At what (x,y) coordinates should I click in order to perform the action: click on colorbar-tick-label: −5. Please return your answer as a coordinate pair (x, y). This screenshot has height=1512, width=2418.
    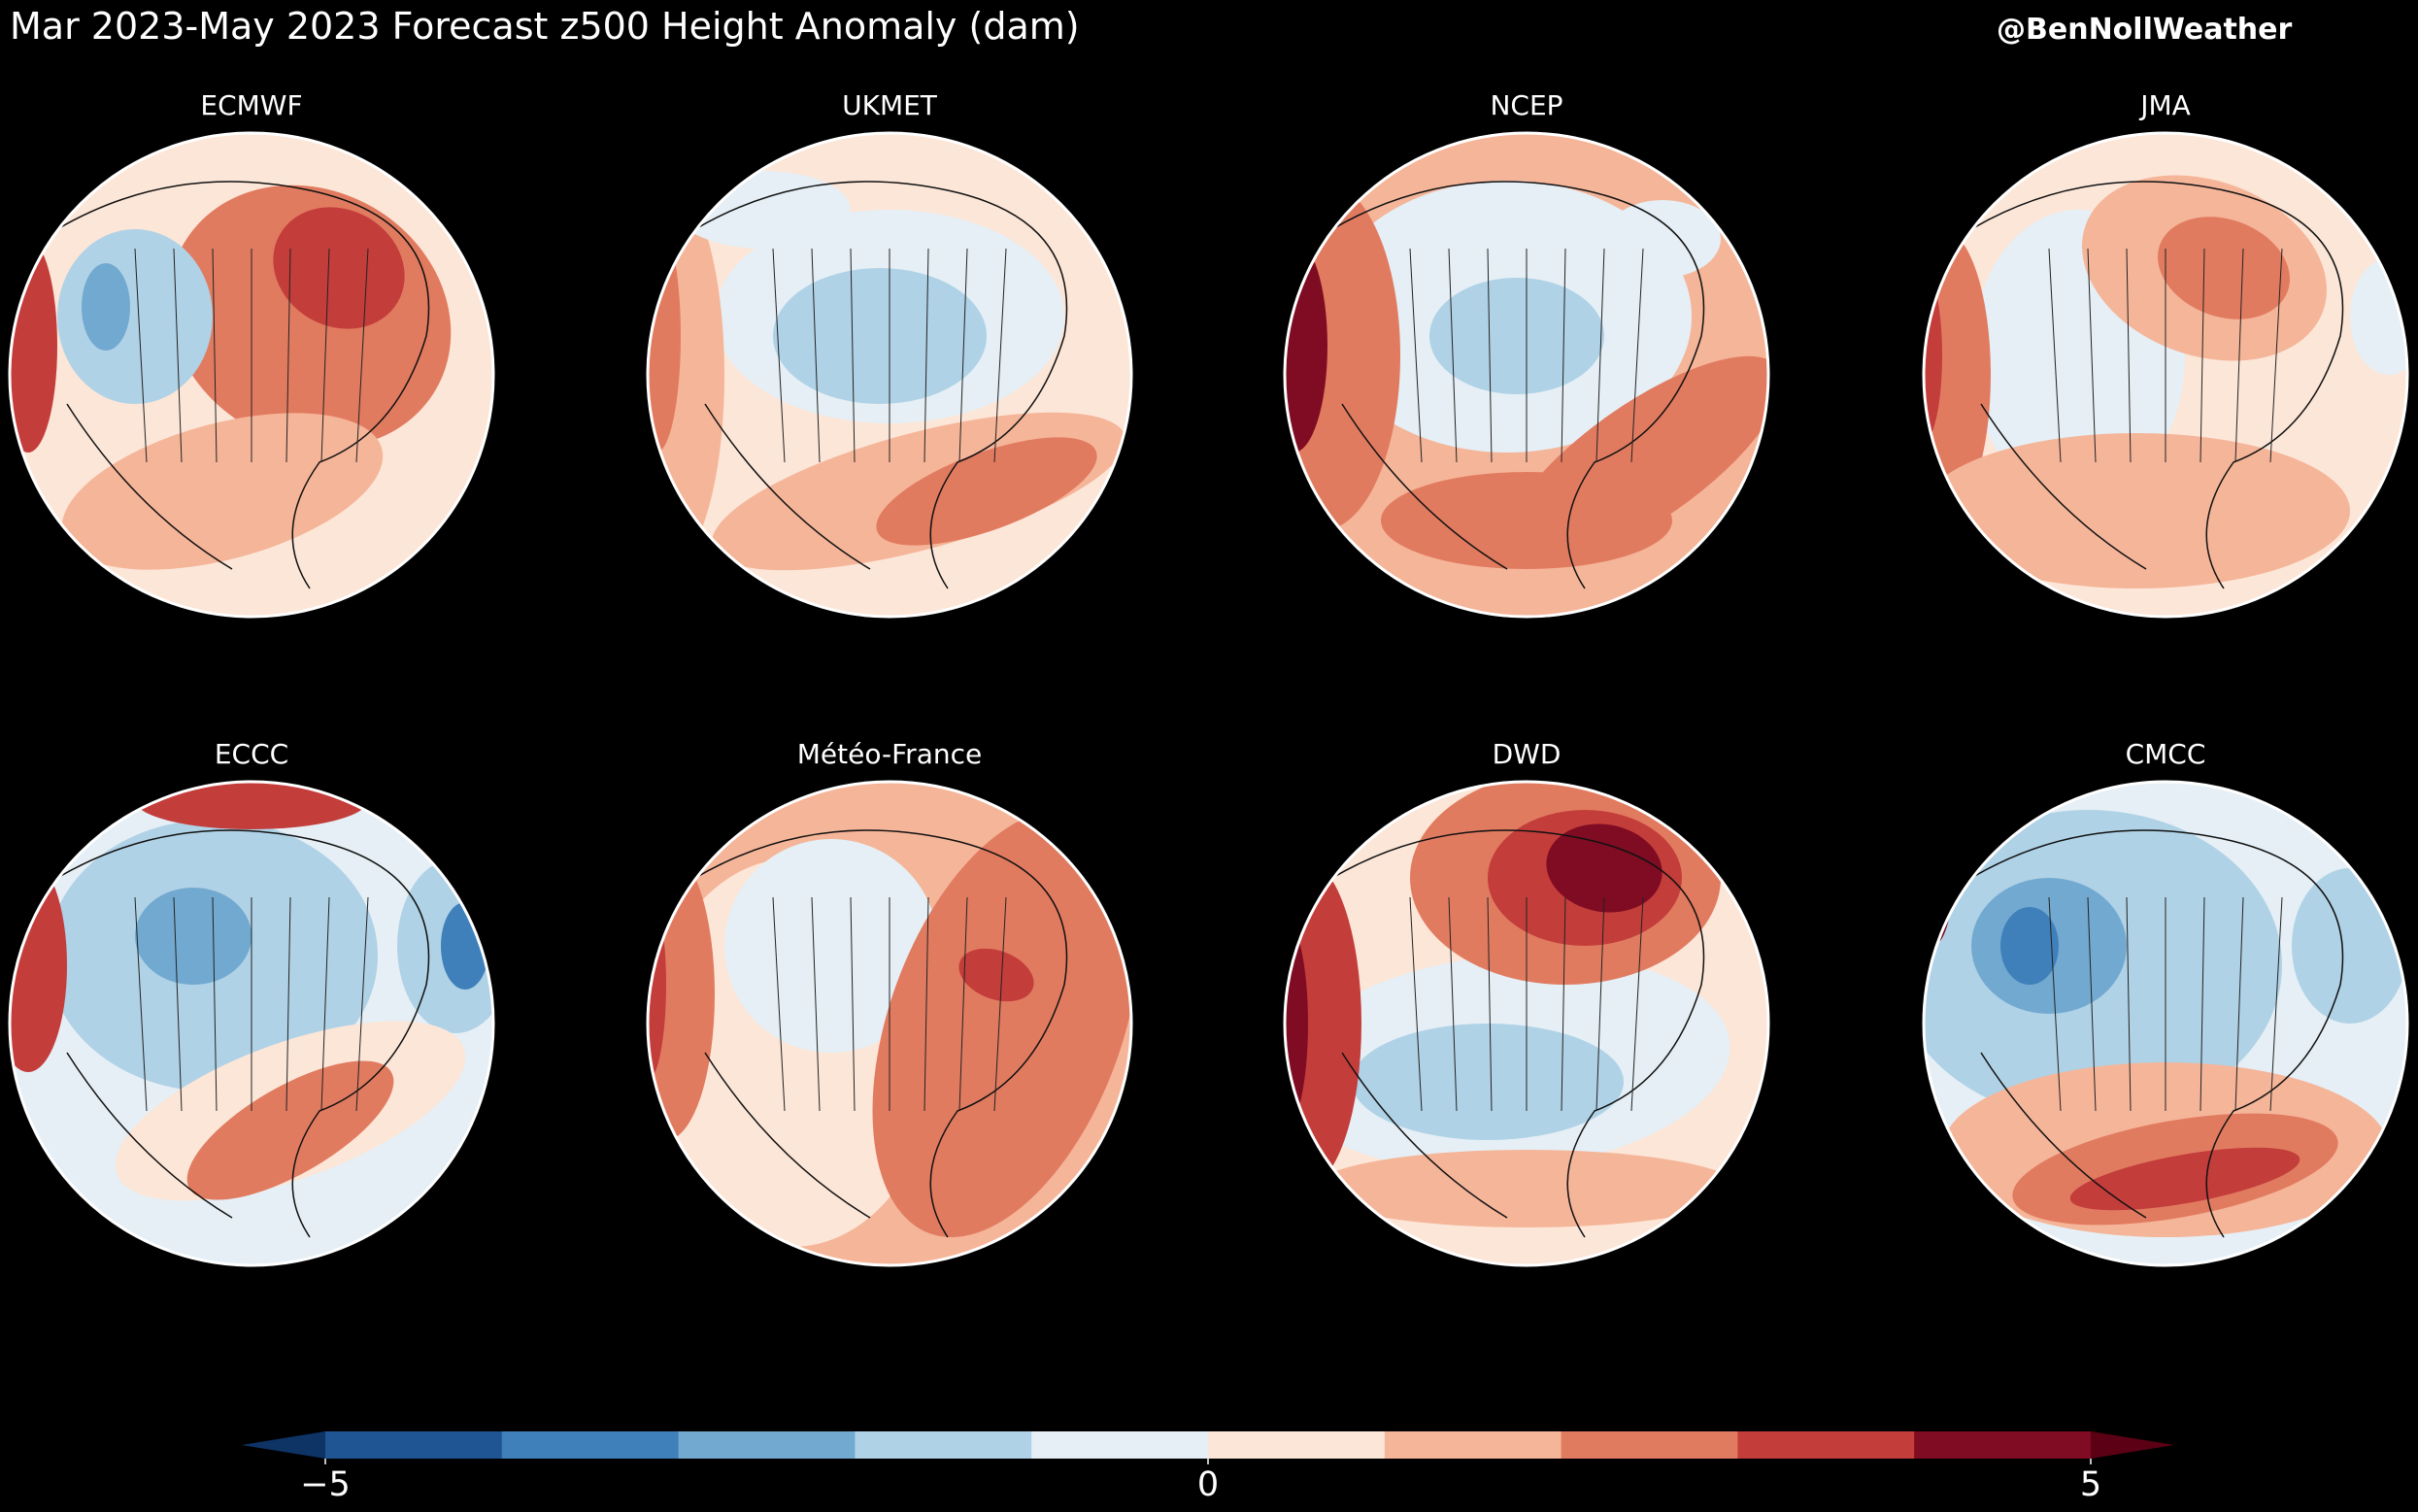
    Looking at the image, I should click on (326, 1484).